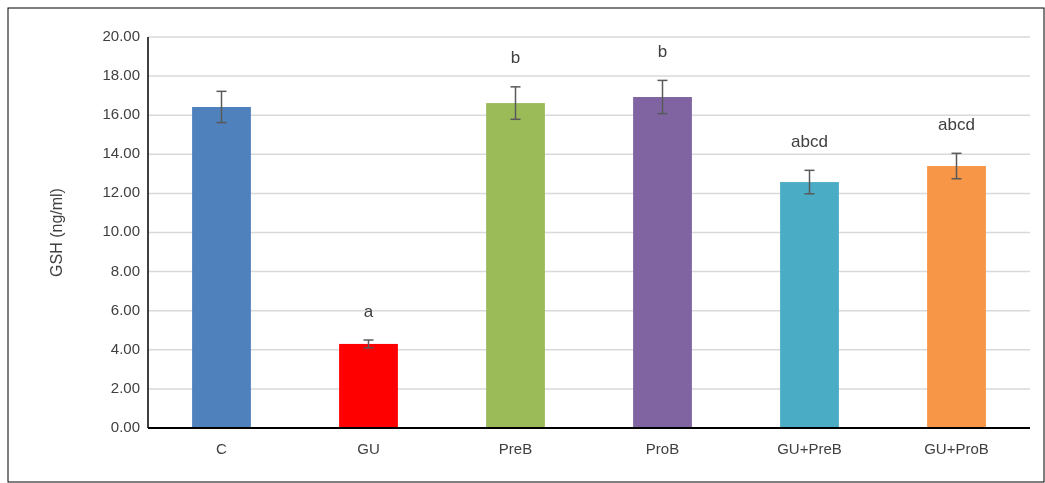 Image resolution: width=1045 pixels, height=483 pixels. What do you see at coordinates (121, 192) in the screenshot?
I see `y-tick-label: 12.00` at bounding box center [121, 192].